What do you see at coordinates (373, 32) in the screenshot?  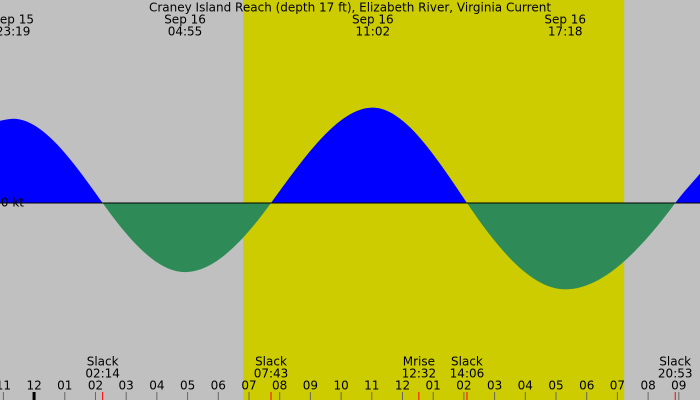 I see `event-time: 11:02` at bounding box center [373, 32].